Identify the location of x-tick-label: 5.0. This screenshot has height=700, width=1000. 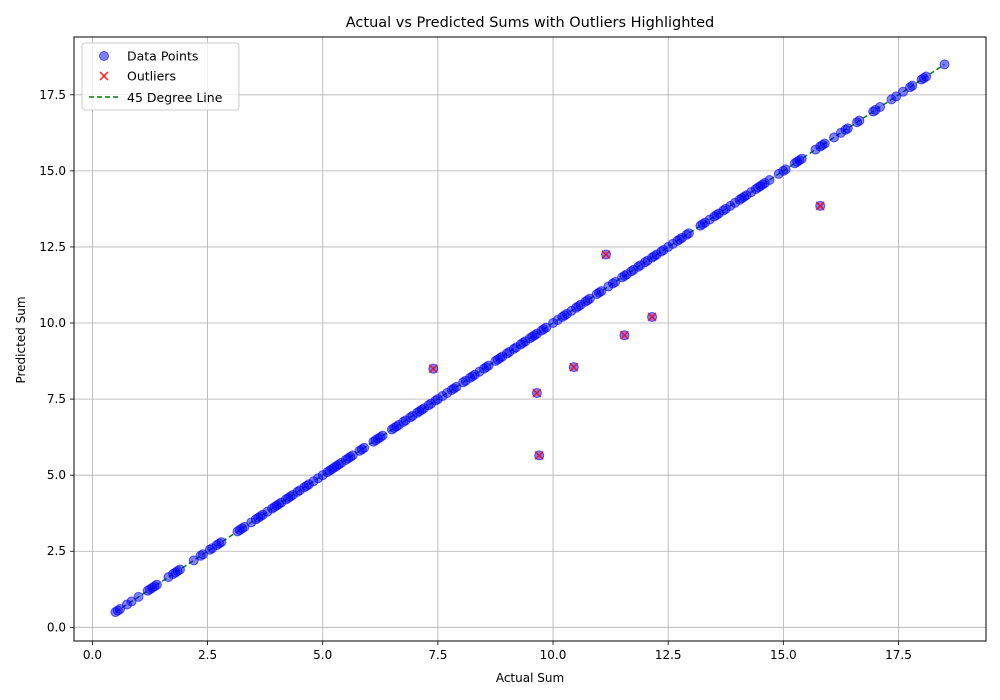
(322, 655).